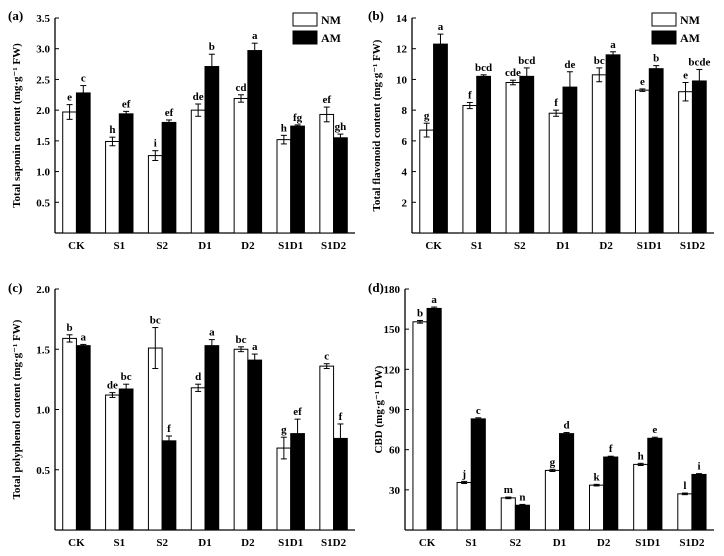 The height and width of the screenshot is (556, 724). Describe the element at coordinates (43, 203) in the screenshot. I see `y-tick-label: 0.5` at that location.